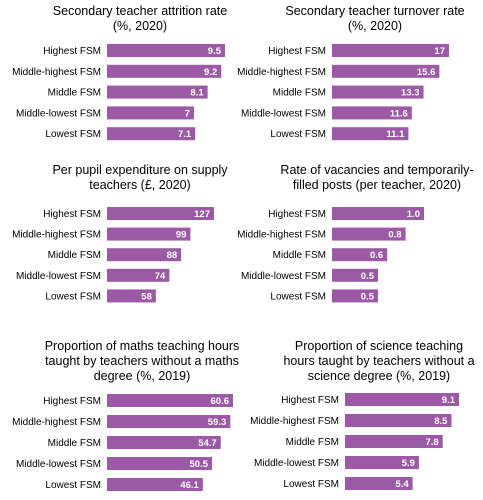 The image size is (483, 500). What do you see at coordinates (399, 113) in the screenshot?
I see `value-label-middle-lowest-fsm: 11.6` at bounding box center [399, 113].